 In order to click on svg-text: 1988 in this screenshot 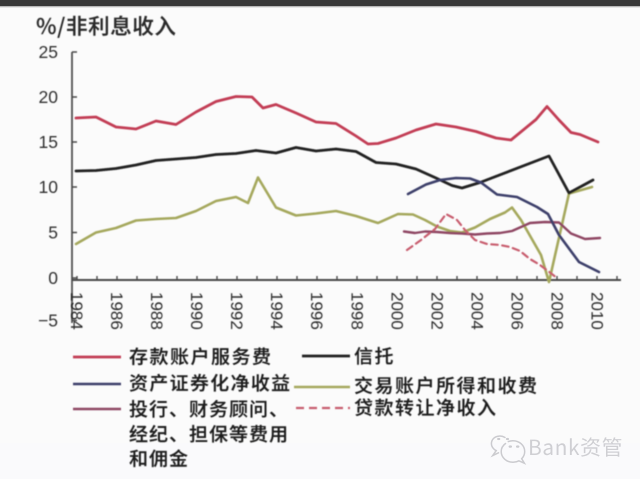, I will do `click(156, 311)`.